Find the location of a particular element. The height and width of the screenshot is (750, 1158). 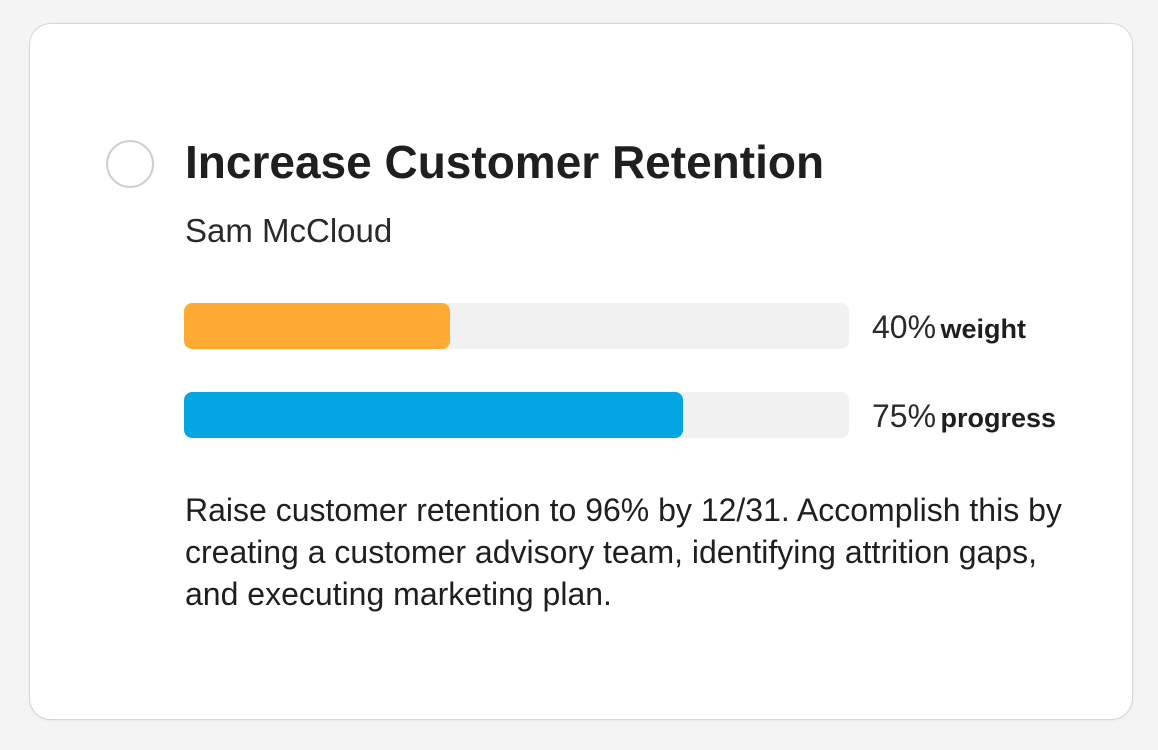

weight-label: 40% weight is located at coordinates (949, 330).